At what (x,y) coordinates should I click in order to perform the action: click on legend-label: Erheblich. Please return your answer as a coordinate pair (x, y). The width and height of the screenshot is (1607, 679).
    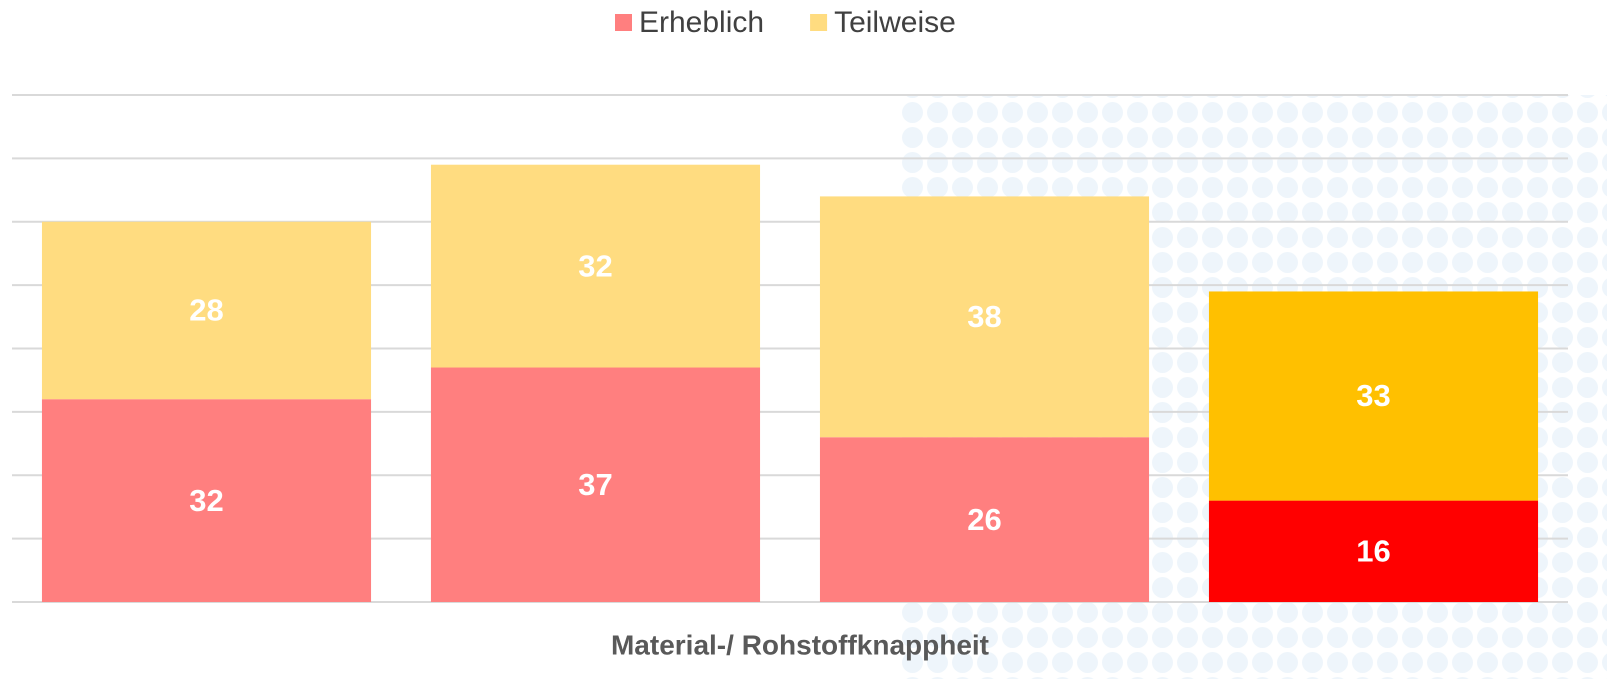
    Looking at the image, I should click on (701, 22).